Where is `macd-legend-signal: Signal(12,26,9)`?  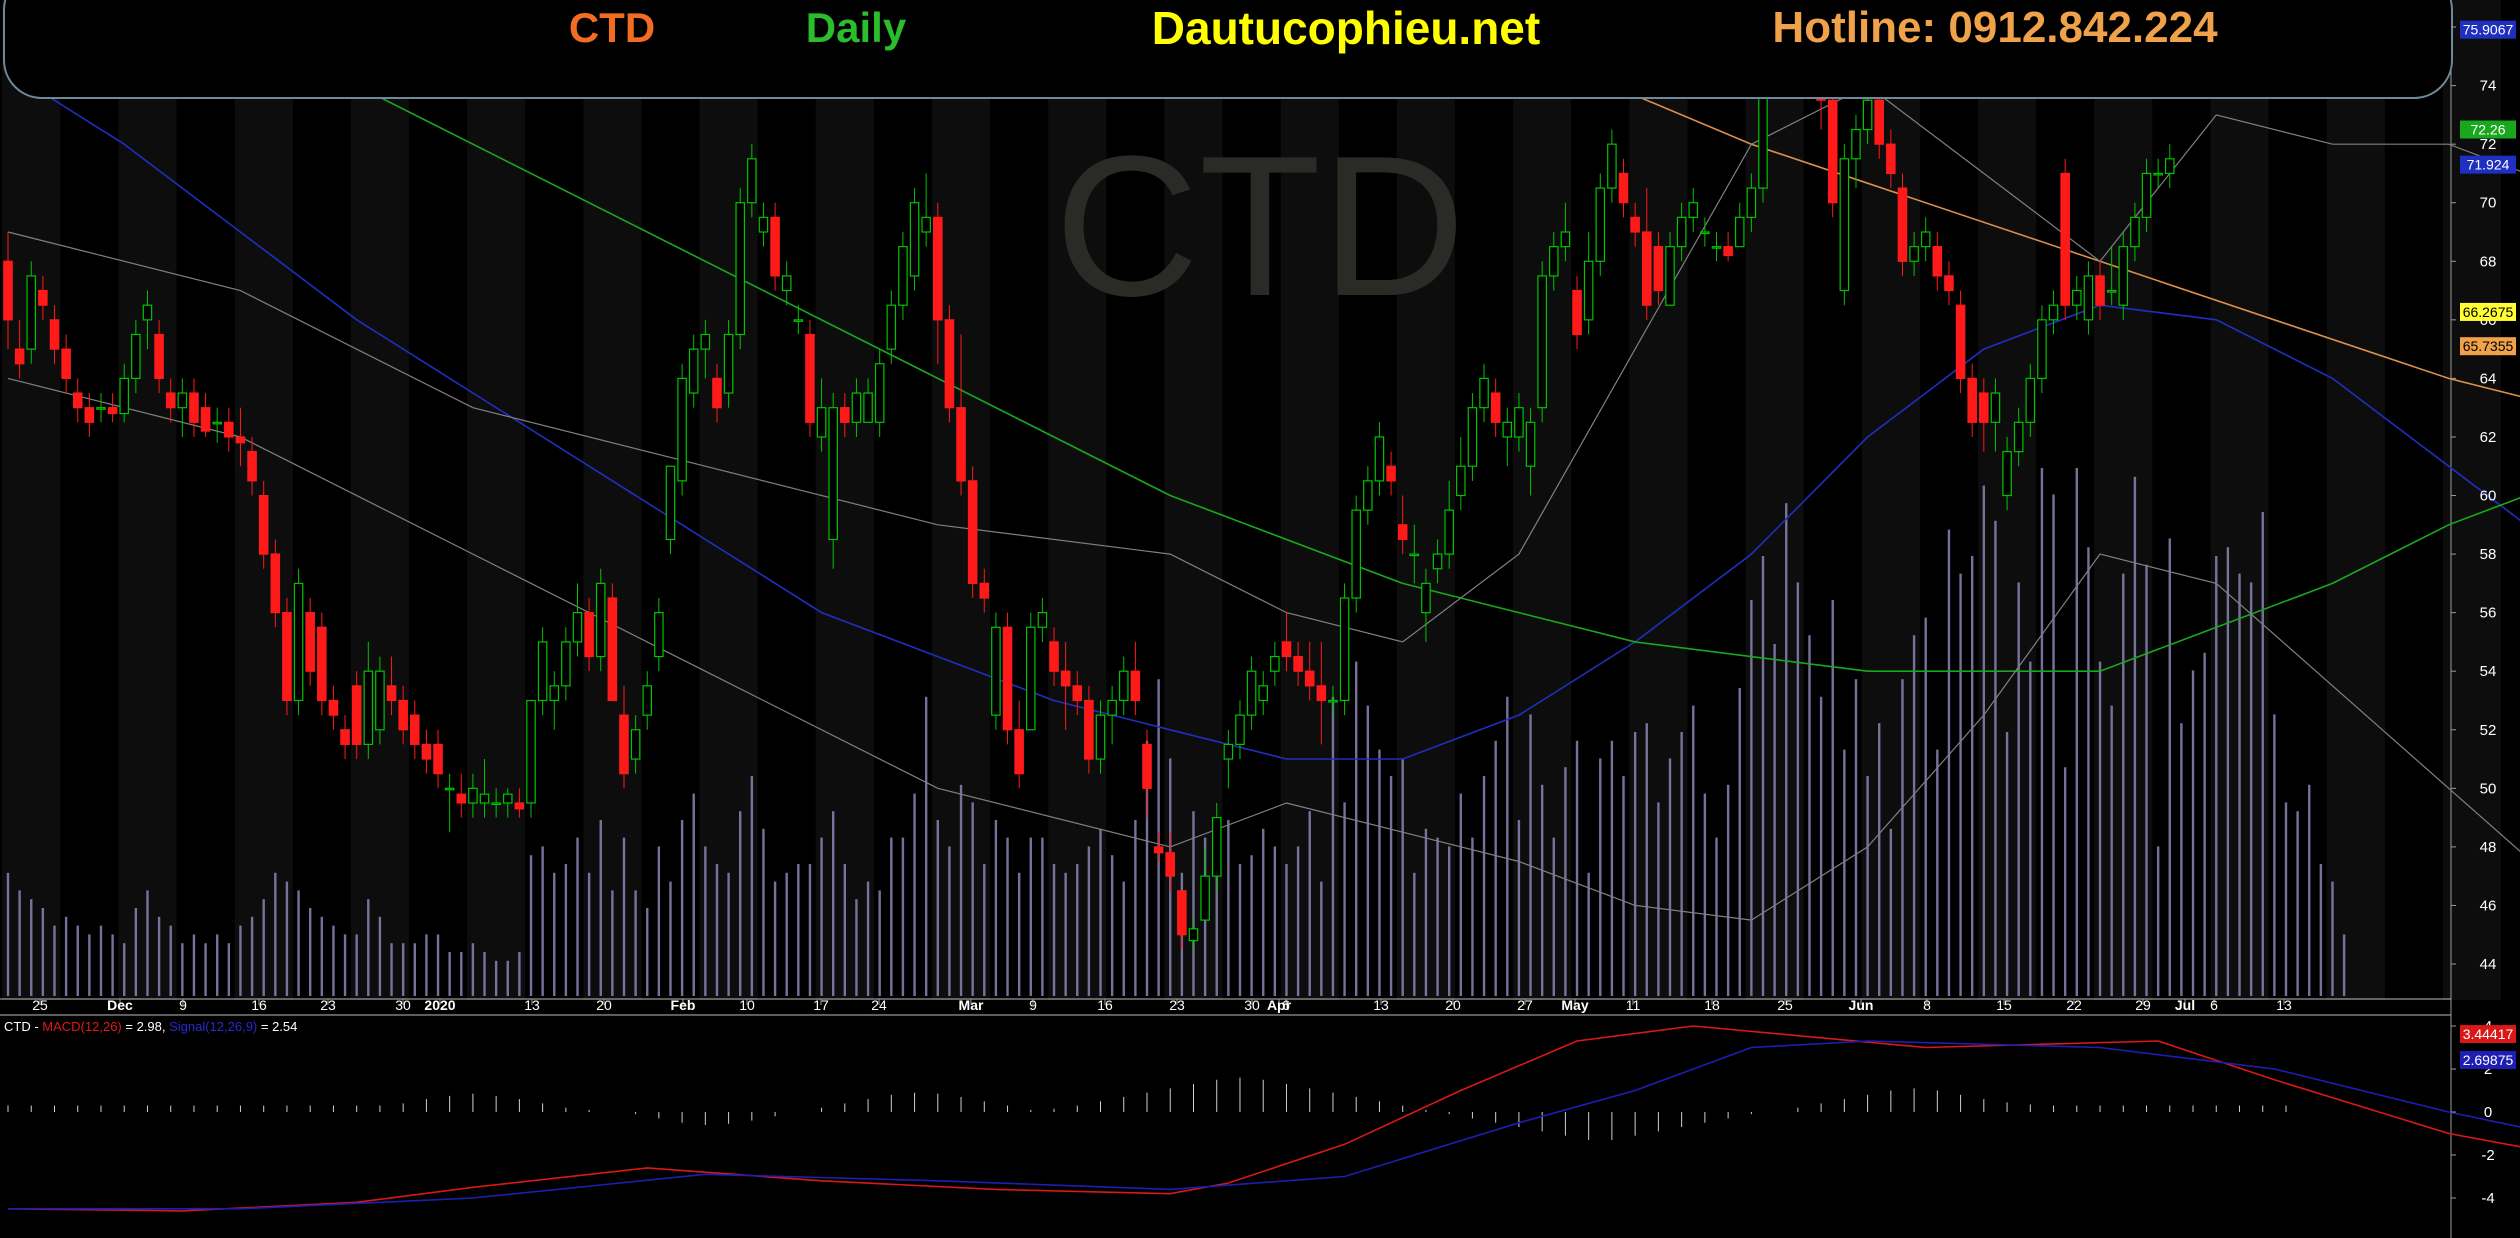
macd-legend-signal: Signal(12,26,9) is located at coordinates (213, 1026).